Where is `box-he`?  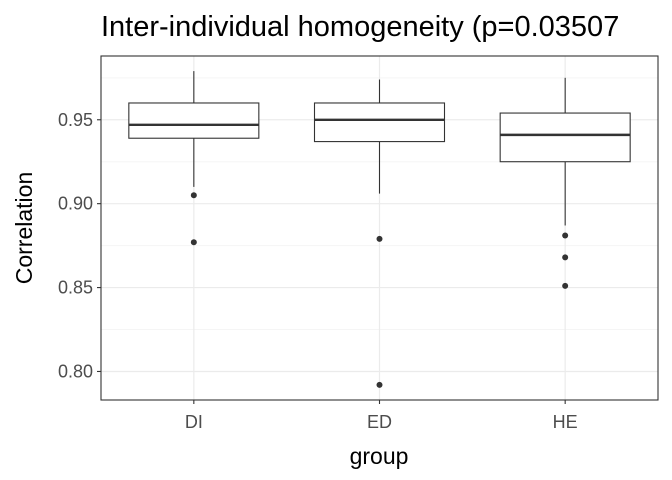 box-he is located at coordinates (565, 183).